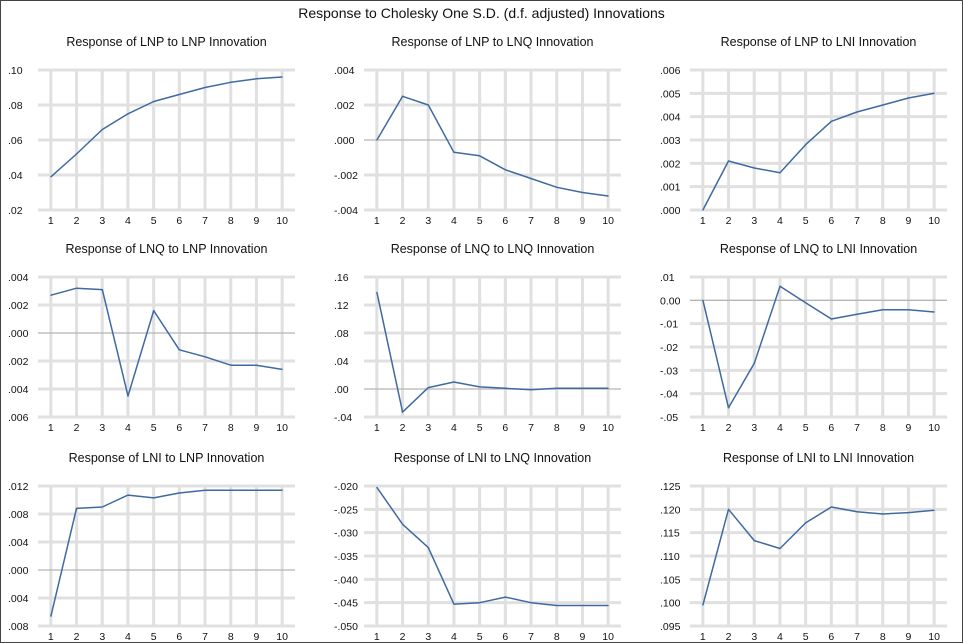 The height and width of the screenshot is (643, 963). I want to click on x-tick-label: 7, so click(531, 428).